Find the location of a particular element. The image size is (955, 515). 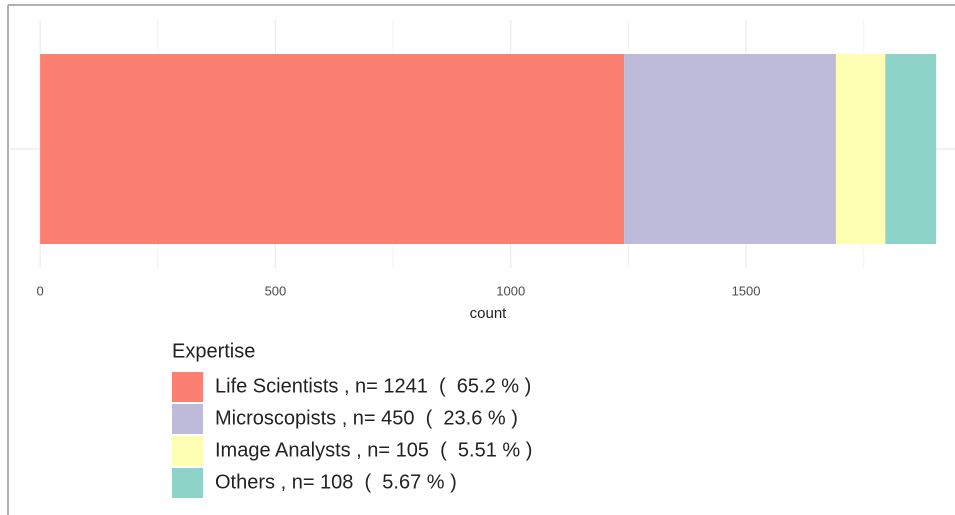

x-axis-label: count is located at coordinates (489, 313).